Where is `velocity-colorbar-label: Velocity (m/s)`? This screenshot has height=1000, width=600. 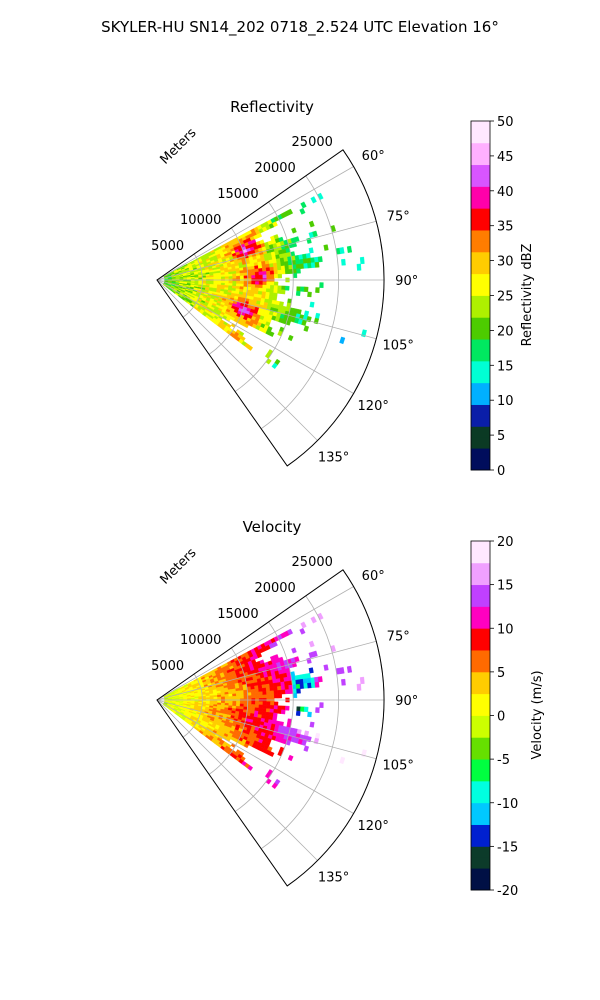 velocity-colorbar-label: Velocity (m/s) is located at coordinates (537, 714).